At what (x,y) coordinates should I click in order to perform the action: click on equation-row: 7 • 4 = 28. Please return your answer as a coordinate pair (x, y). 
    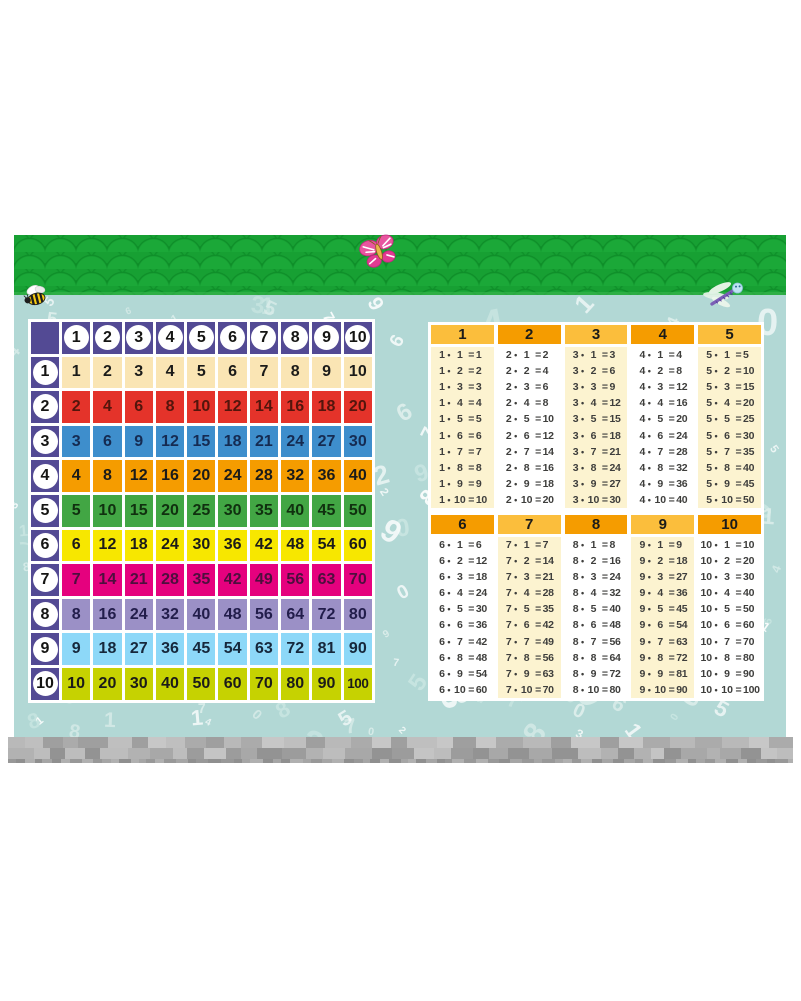
    Looking at the image, I should click on (529, 593).